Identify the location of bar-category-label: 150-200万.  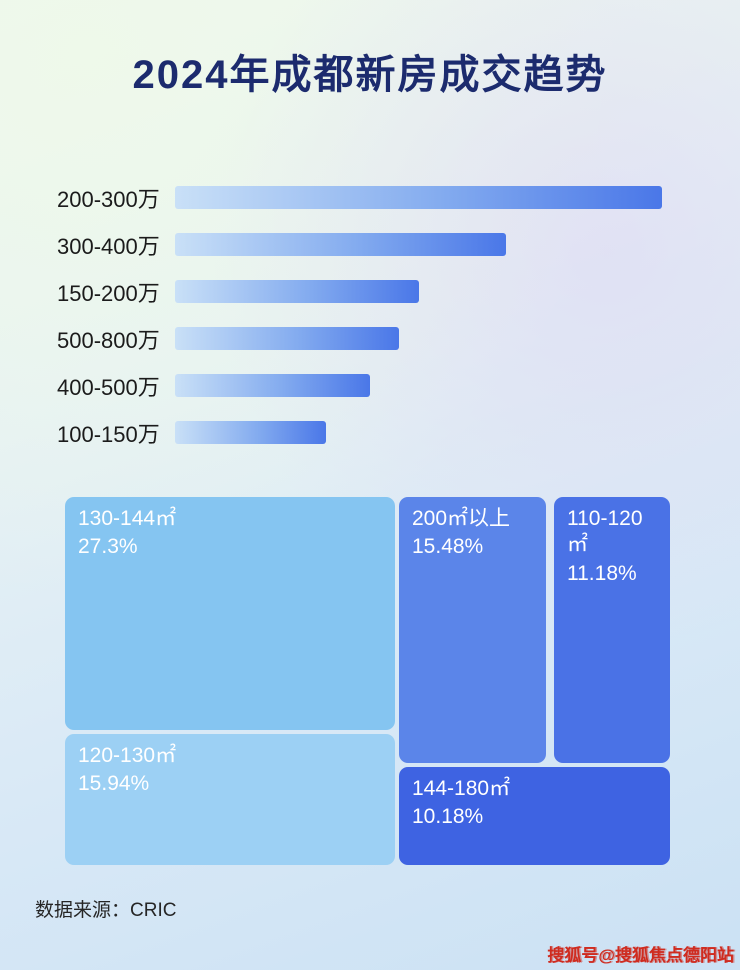
(108, 293).